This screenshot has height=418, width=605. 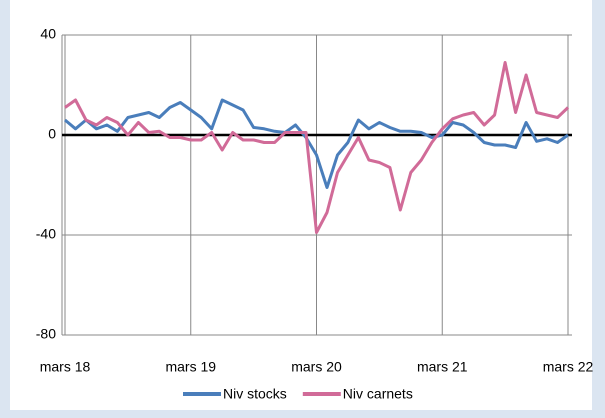 I want to click on y-tick-label: -40, so click(x=46, y=234).